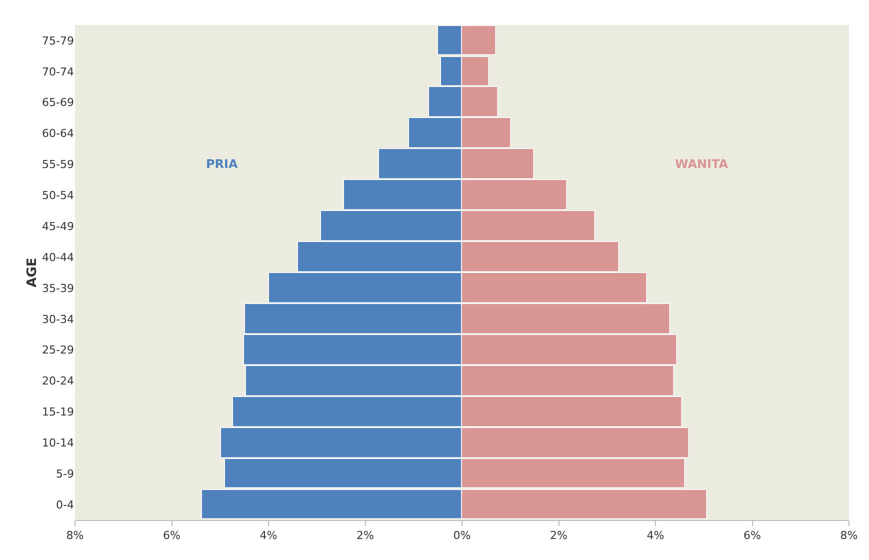 Image resolution: width=869 pixels, height=560 pixels. I want to click on y-tick-label: 45-49, so click(58, 226).